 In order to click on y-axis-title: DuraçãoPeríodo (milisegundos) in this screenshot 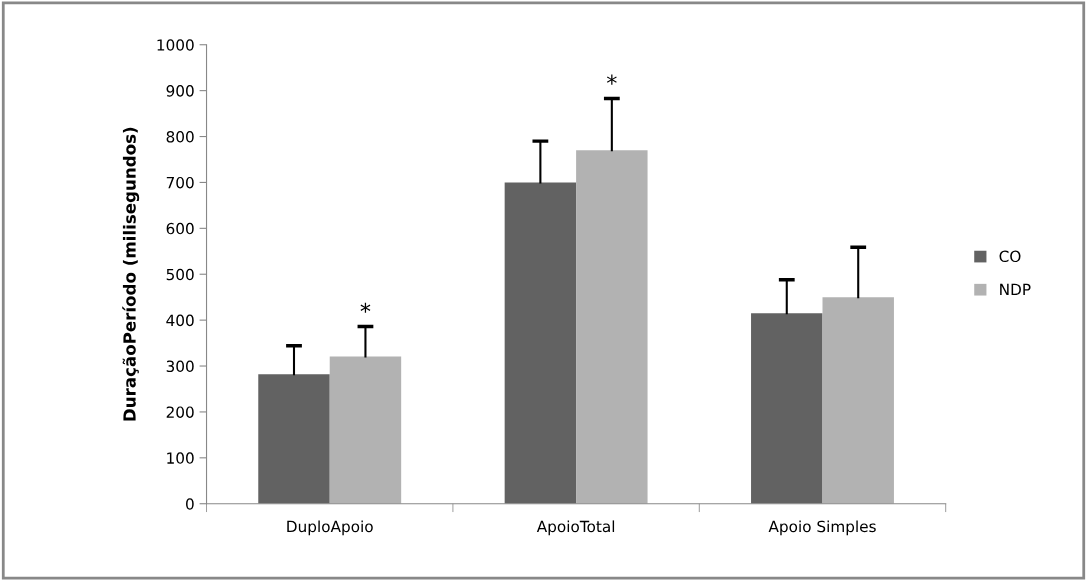, I will do `click(131, 274)`.